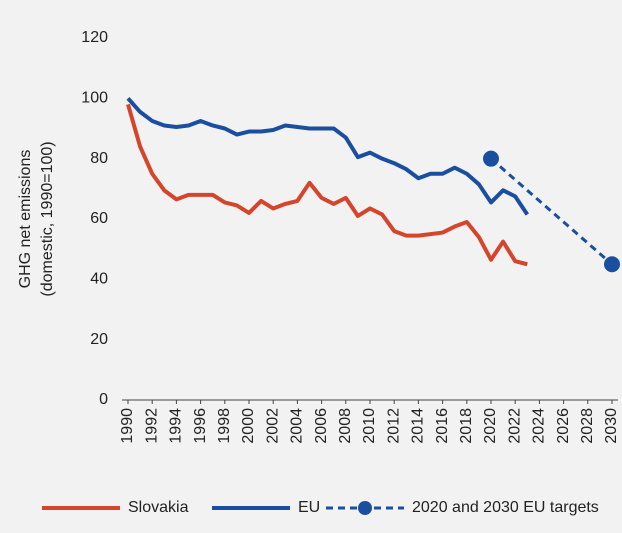 This screenshot has height=533, width=622. What do you see at coordinates (345, 426) in the screenshot?
I see `x-tick-label: 2008` at bounding box center [345, 426].